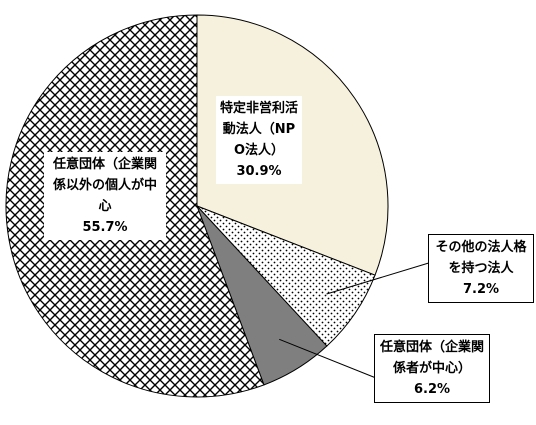 This screenshot has width=536, height=425. What do you see at coordinates (481, 258) in the screenshot?
I see `category-label: その他の法人格を持つ法人` at bounding box center [481, 258].